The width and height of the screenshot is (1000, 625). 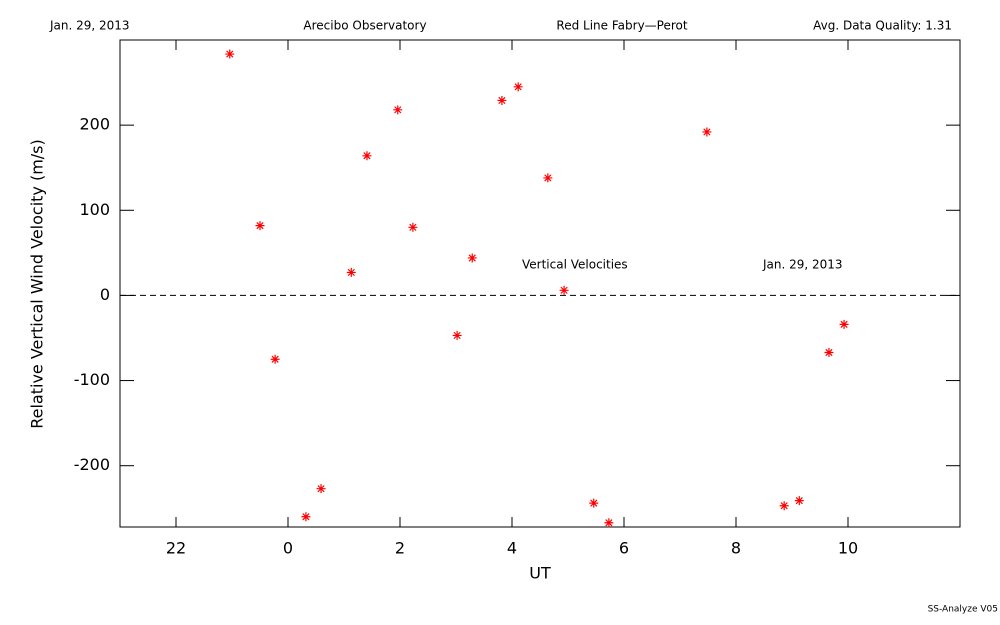 I want to click on x-axis-label: UT, so click(x=540, y=573).